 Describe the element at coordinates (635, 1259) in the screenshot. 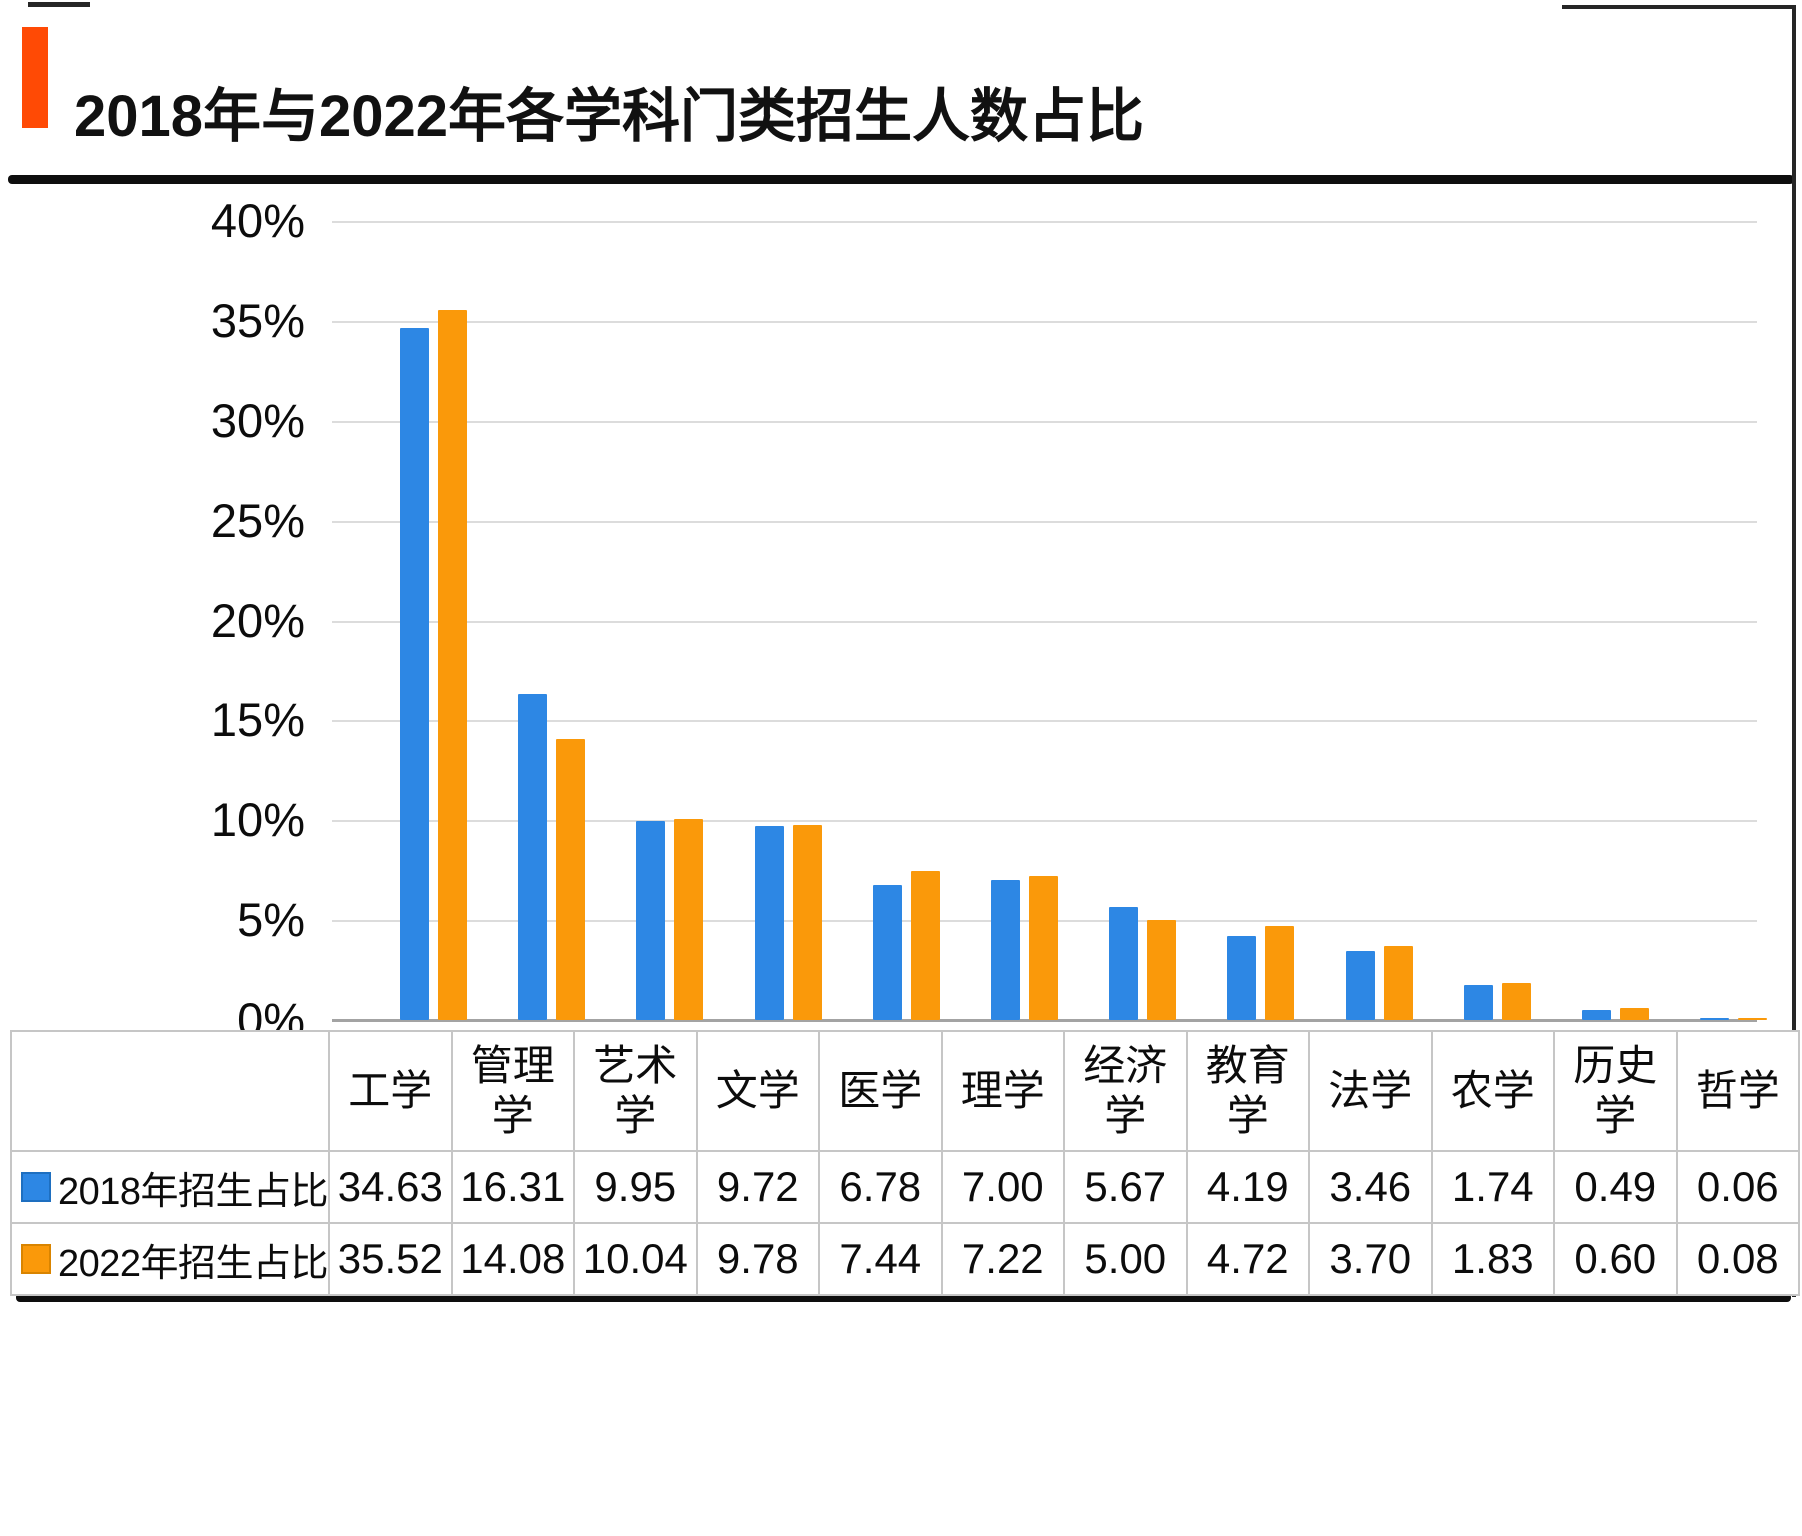

I see `value-cell-2022-3: 10.04` at that location.